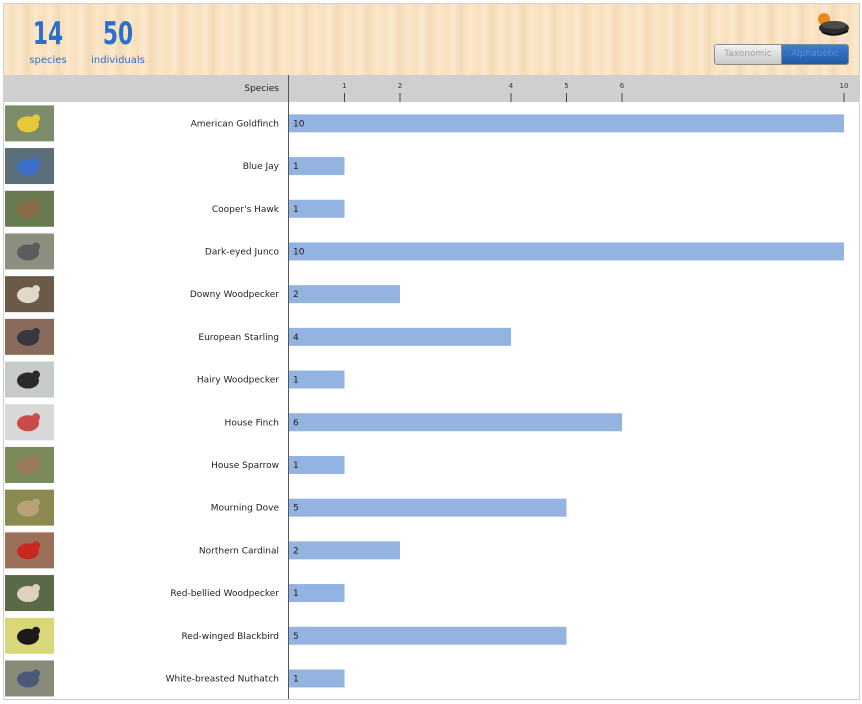 This screenshot has width=862, height=704. Describe the element at coordinates (622, 86) in the screenshot. I see `x-tick-label: 6` at that location.